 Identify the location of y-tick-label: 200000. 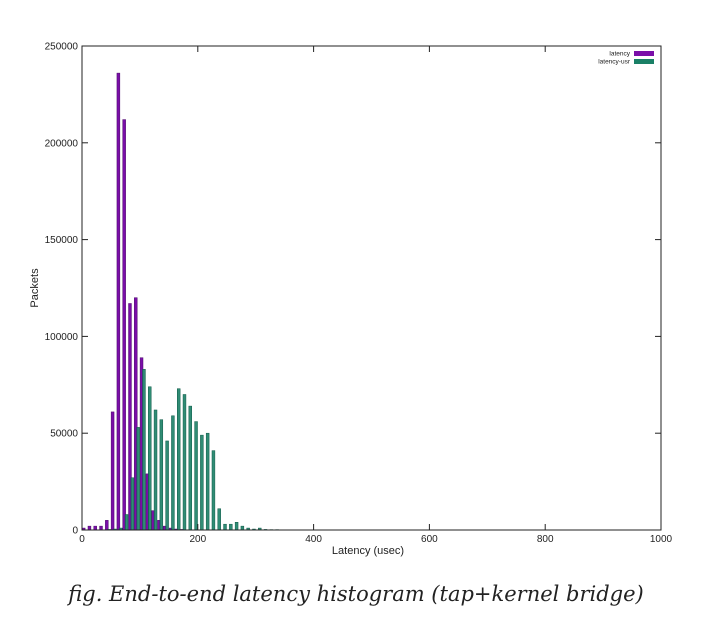
(62, 143).